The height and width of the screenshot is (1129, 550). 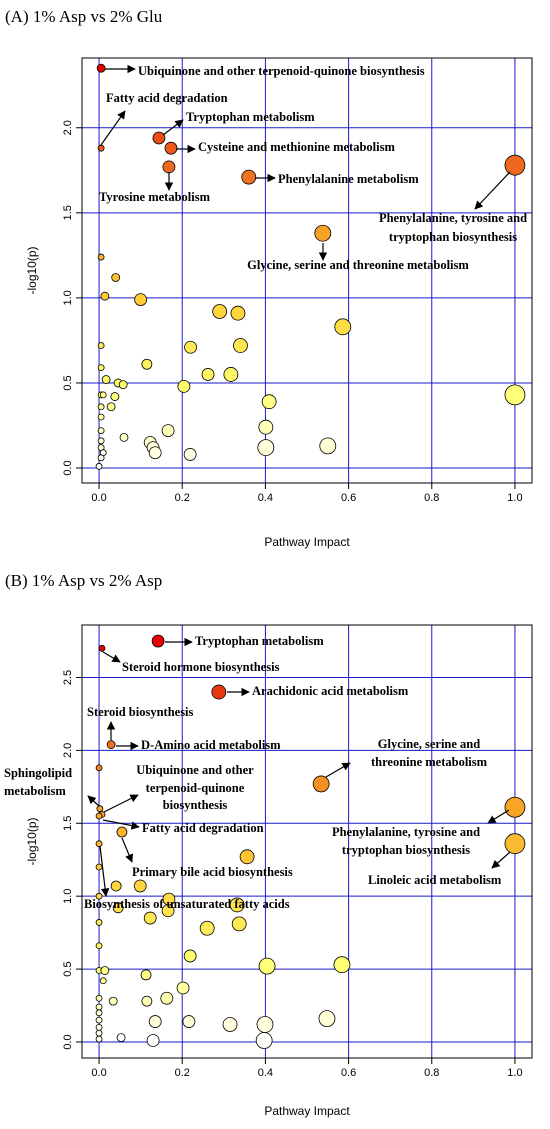 What do you see at coordinates (68, 968) in the screenshot?
I see `y-tick-label: 0.5` at bounding box center [68, 968].